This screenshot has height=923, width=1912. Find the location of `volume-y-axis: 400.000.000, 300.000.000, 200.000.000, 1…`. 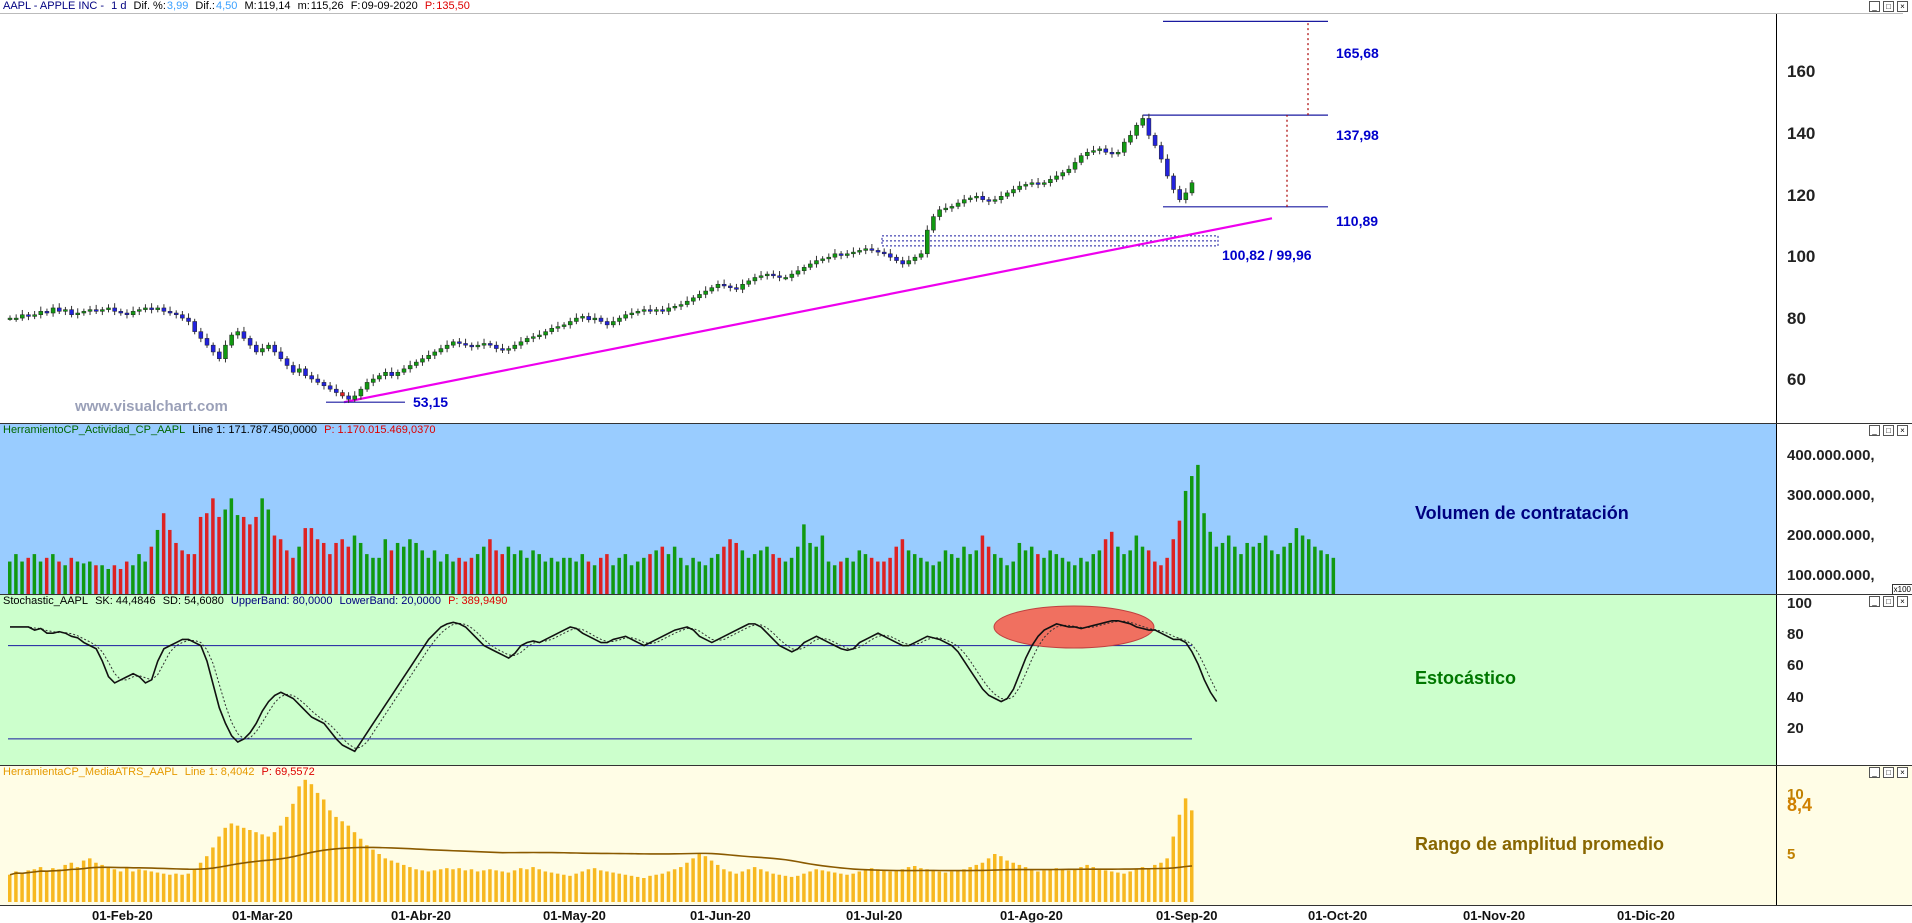

volume-y-axis: 400.000.000, 300.000.000, 200.000.000, 1… is located at coordinates (1844, 509).